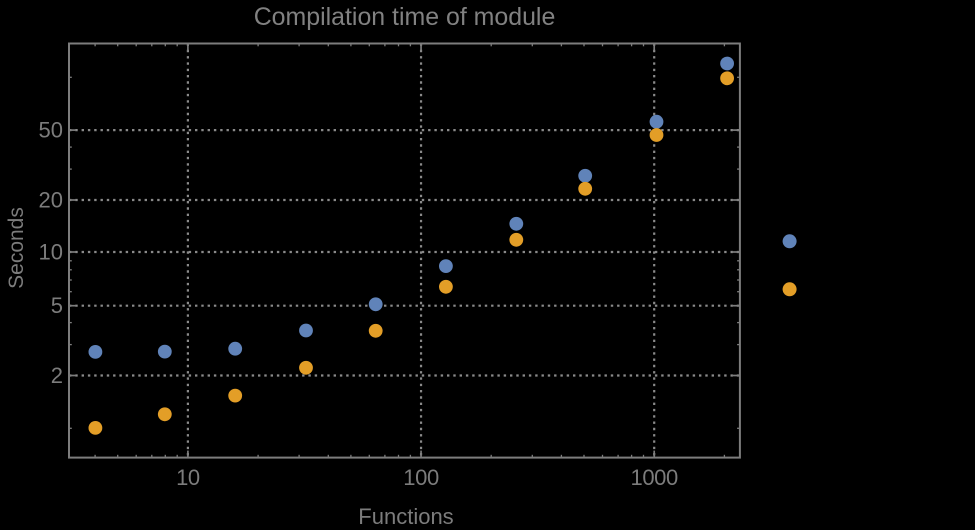 Image resolution: width=975 pixels, height=530 pixels. I want to click on svg-text: 100, so click(421, 477).